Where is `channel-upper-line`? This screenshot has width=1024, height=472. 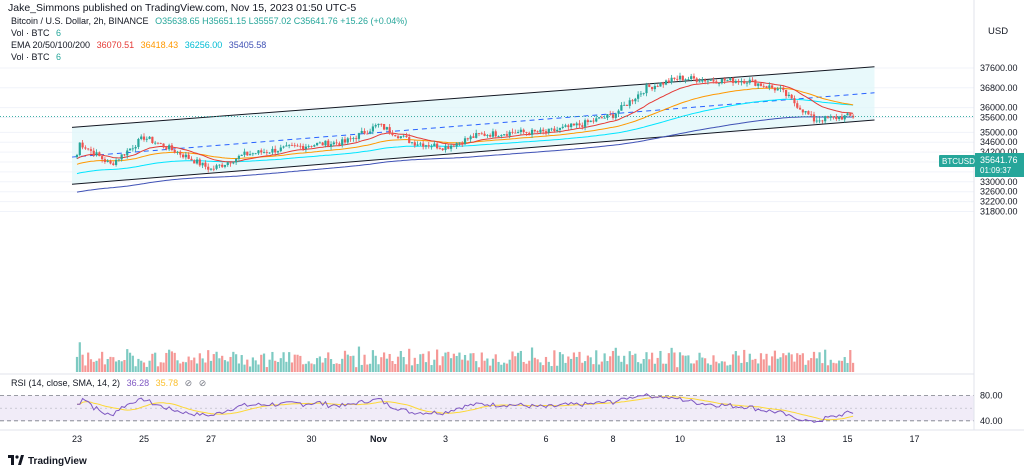
channel-upper-line is located at coordinates (473, 97).